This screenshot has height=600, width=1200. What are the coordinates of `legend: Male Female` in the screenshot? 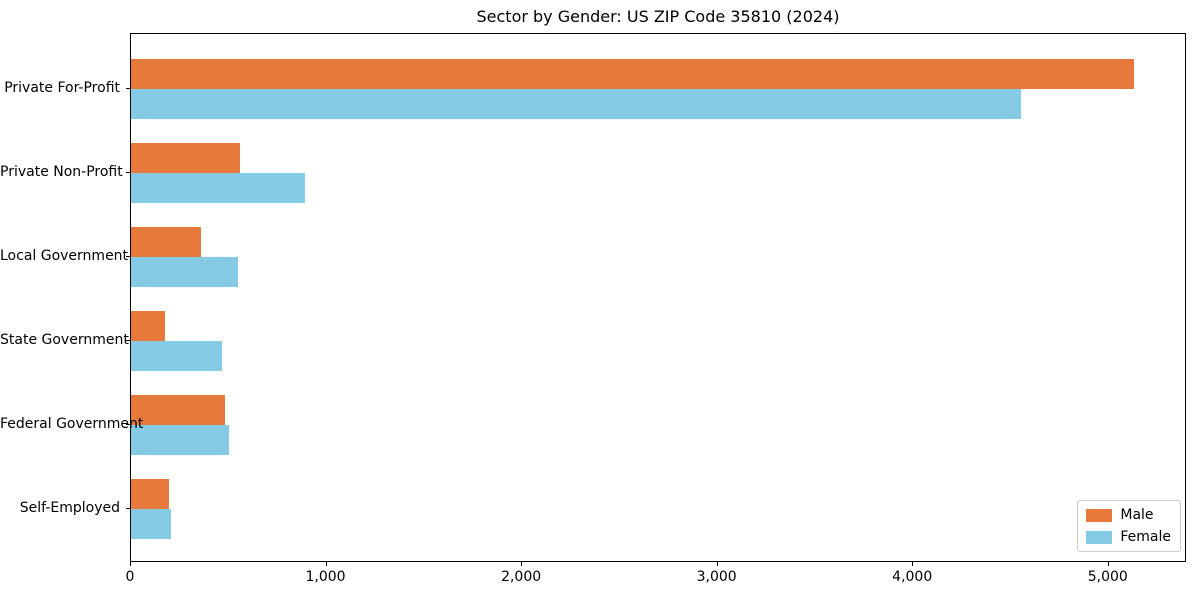 It's located at (1129, 526).